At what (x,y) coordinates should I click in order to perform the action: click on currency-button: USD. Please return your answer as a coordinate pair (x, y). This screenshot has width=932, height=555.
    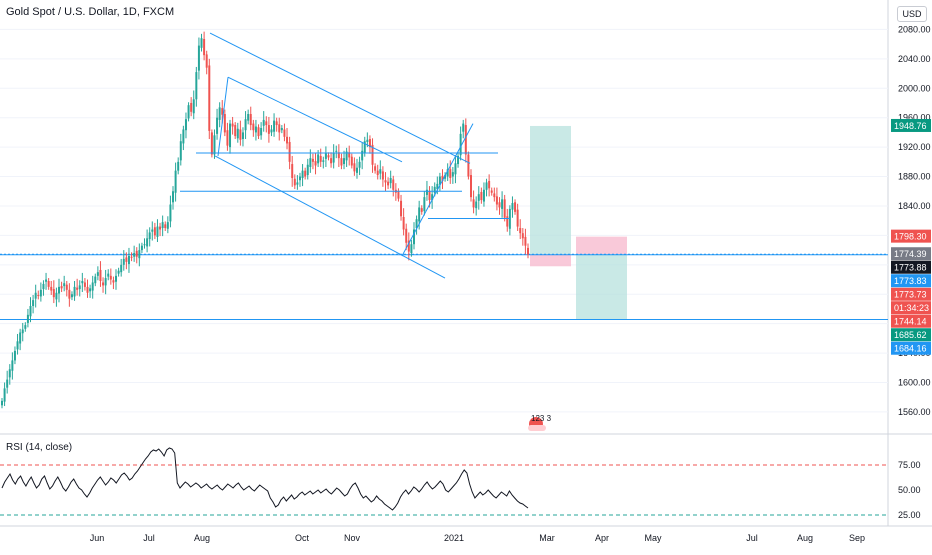
    Looking at the image, I should click on (912, 14).